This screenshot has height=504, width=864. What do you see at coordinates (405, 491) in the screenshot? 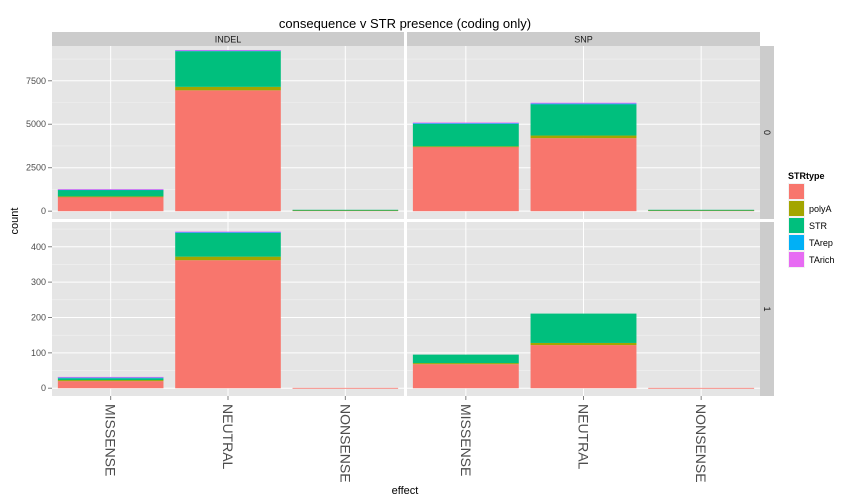
I see `x-axis-title: effect` at bounding box center [405, 491].